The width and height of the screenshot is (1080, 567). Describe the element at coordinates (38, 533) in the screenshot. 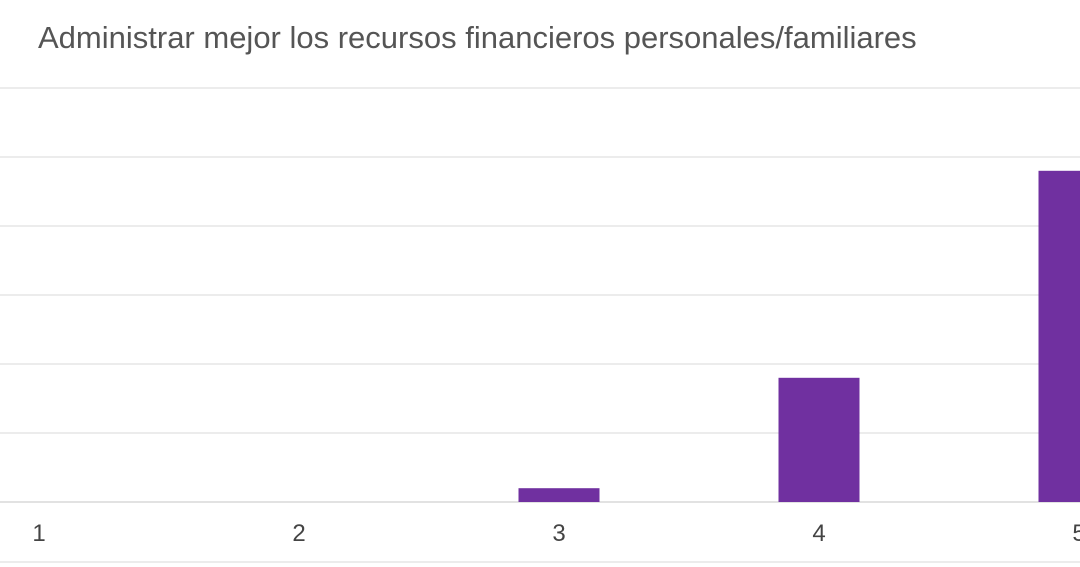

I see `x-tick-label-1: 1` at that location.